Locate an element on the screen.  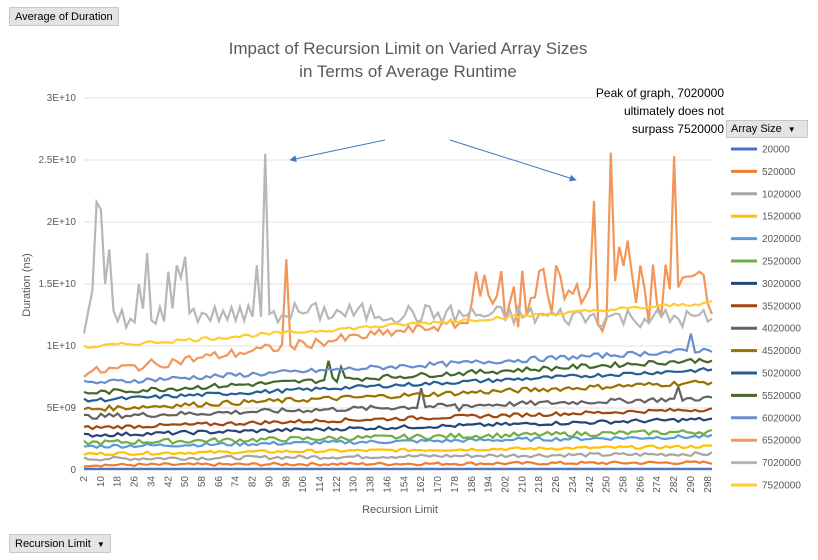
legend-label: 20000 is located at coordinates (776, 150).